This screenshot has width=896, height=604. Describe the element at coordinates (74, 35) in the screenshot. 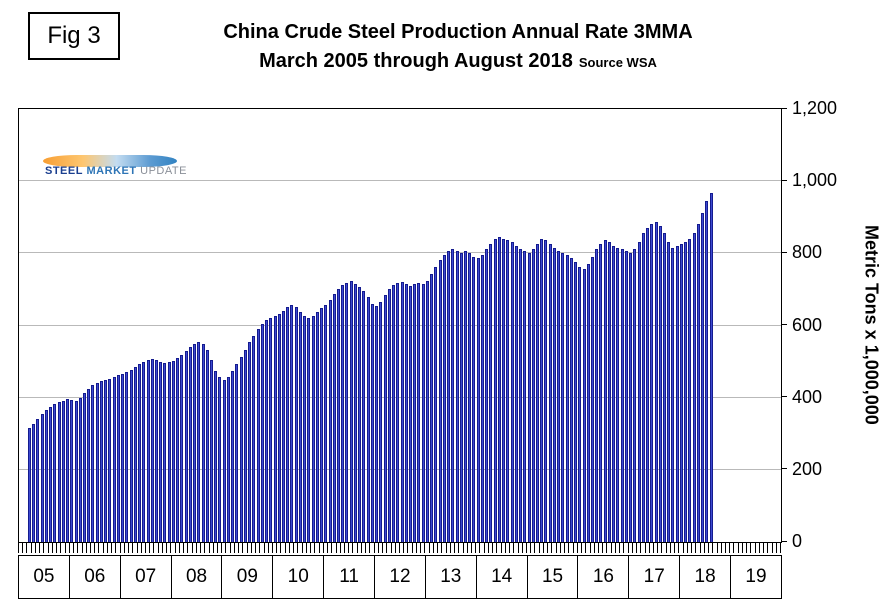

I see `figure-label: Fig 3` at that location.